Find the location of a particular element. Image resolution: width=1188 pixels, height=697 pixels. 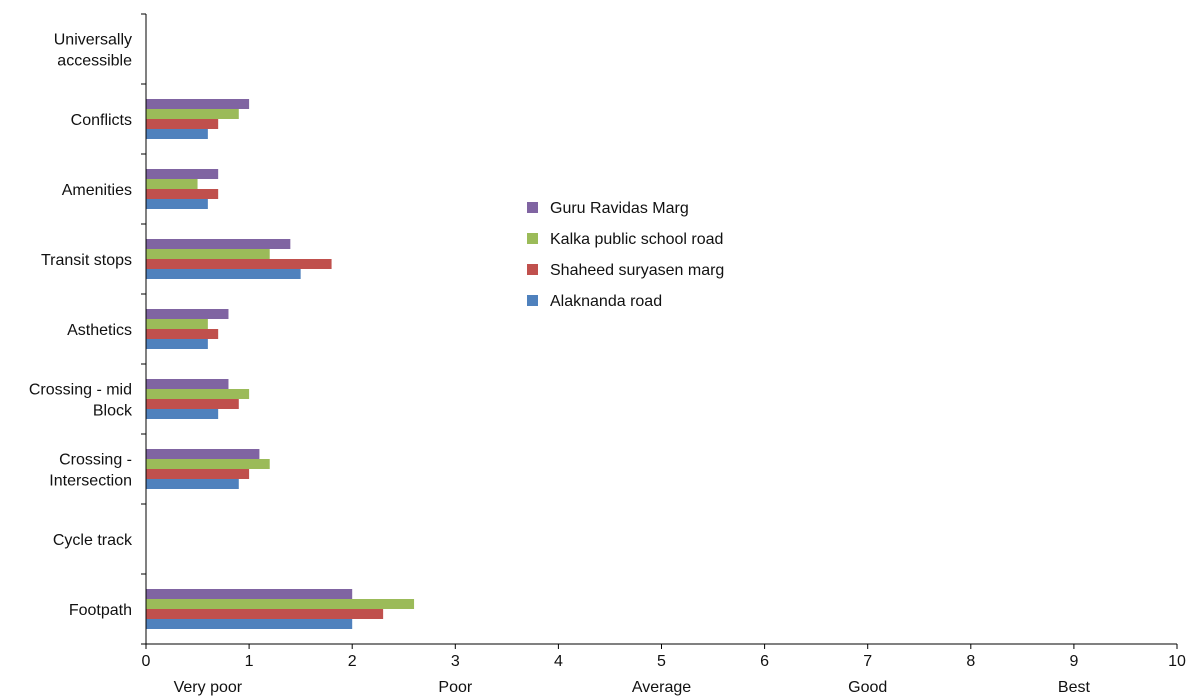

category-label: Amenities is located at coordinates (97, 190).